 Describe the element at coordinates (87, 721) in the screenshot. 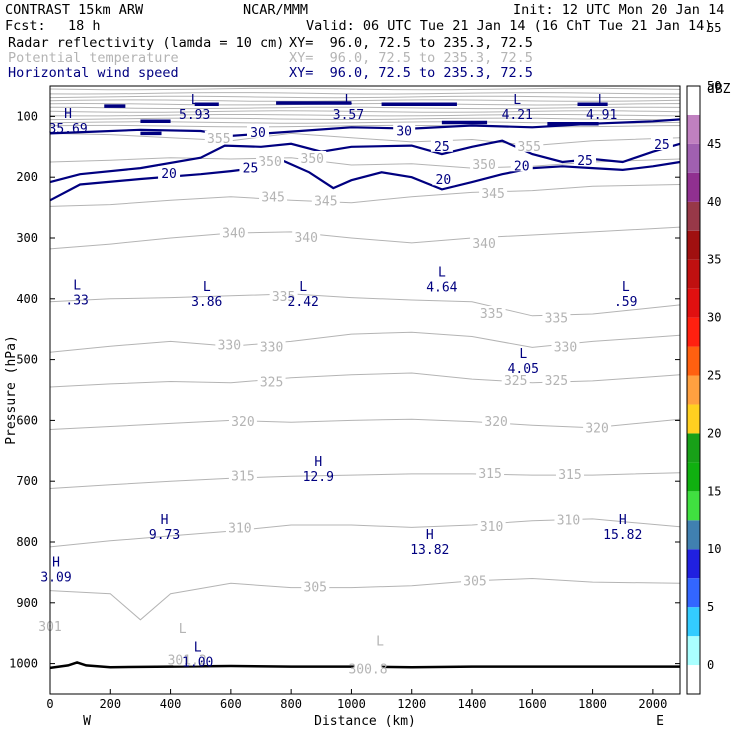

I see `x-axis-west-label: W` at that location.